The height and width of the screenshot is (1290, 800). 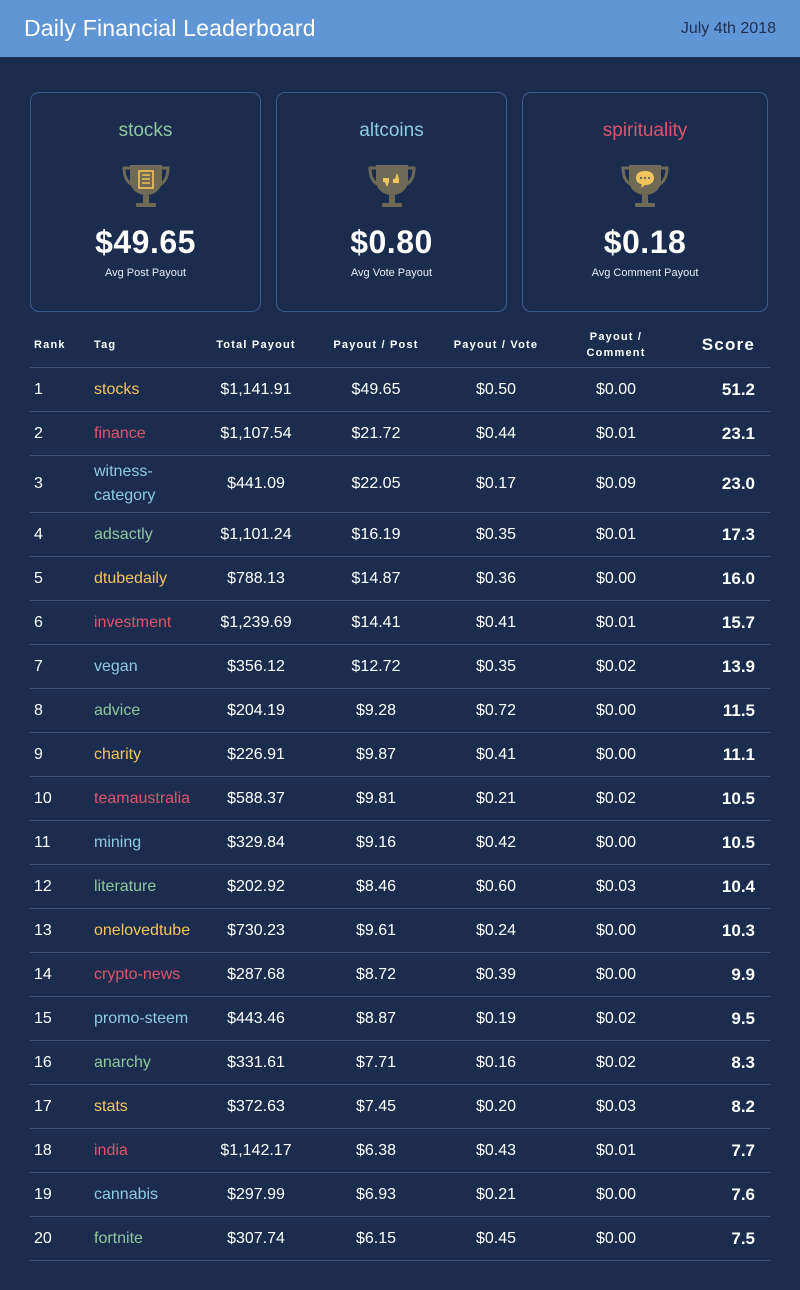 I want to click on header-payout-post: Payout / Post, so click(x=376, y=345).